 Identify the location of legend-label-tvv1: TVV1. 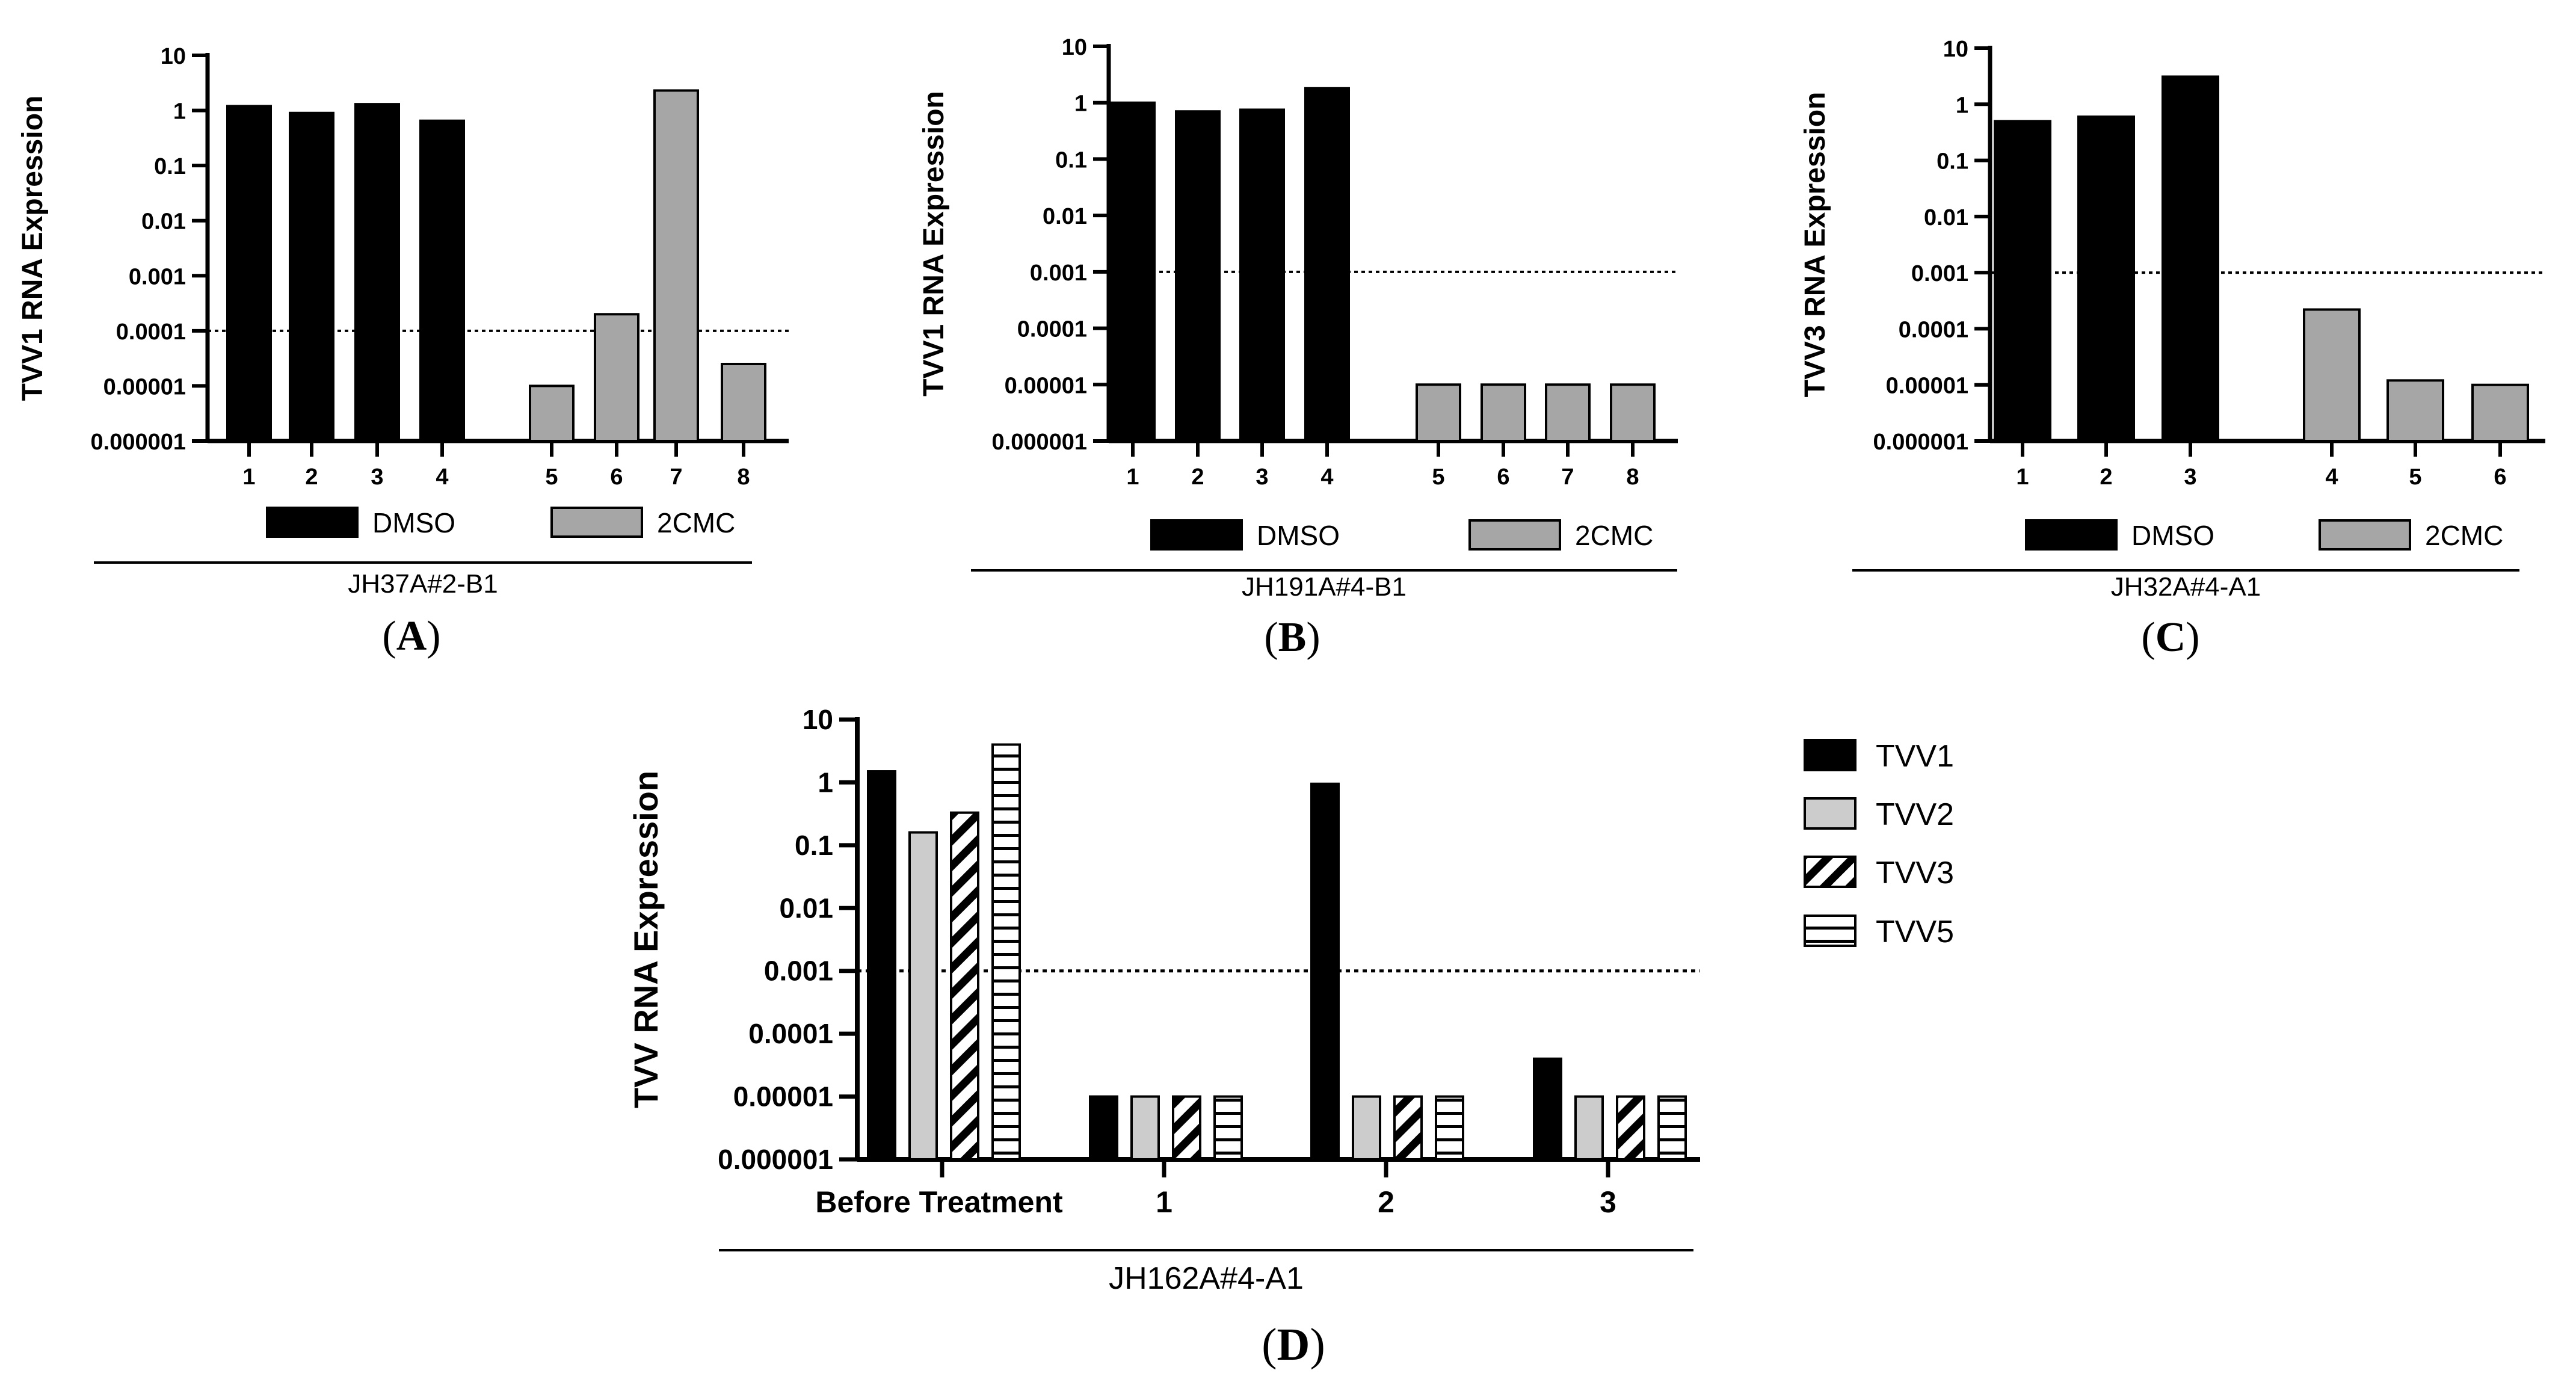
(1915, 757).